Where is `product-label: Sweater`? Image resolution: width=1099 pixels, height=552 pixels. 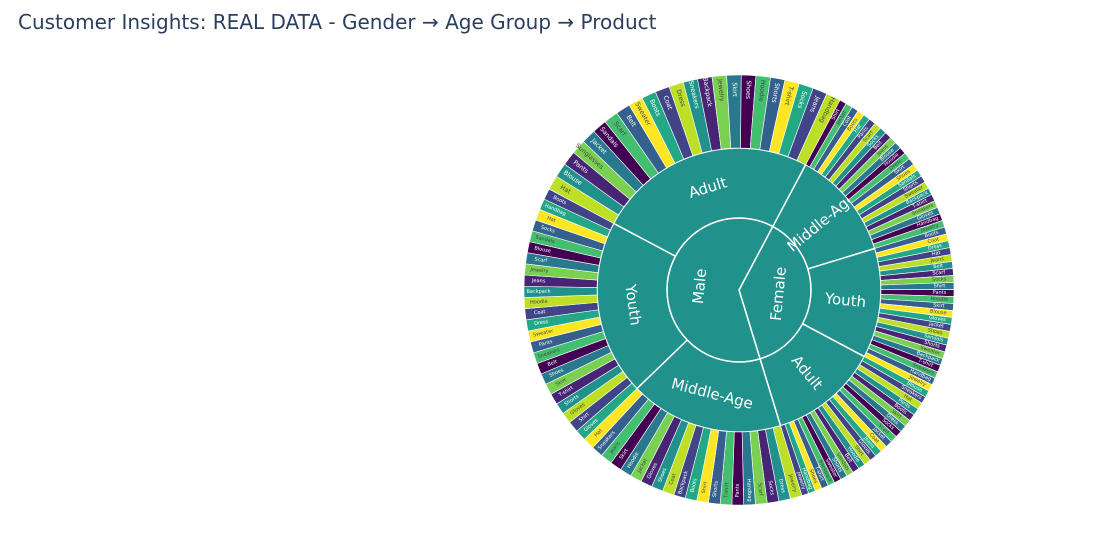
product-label: Sweater is located at coordinates (544, 333).